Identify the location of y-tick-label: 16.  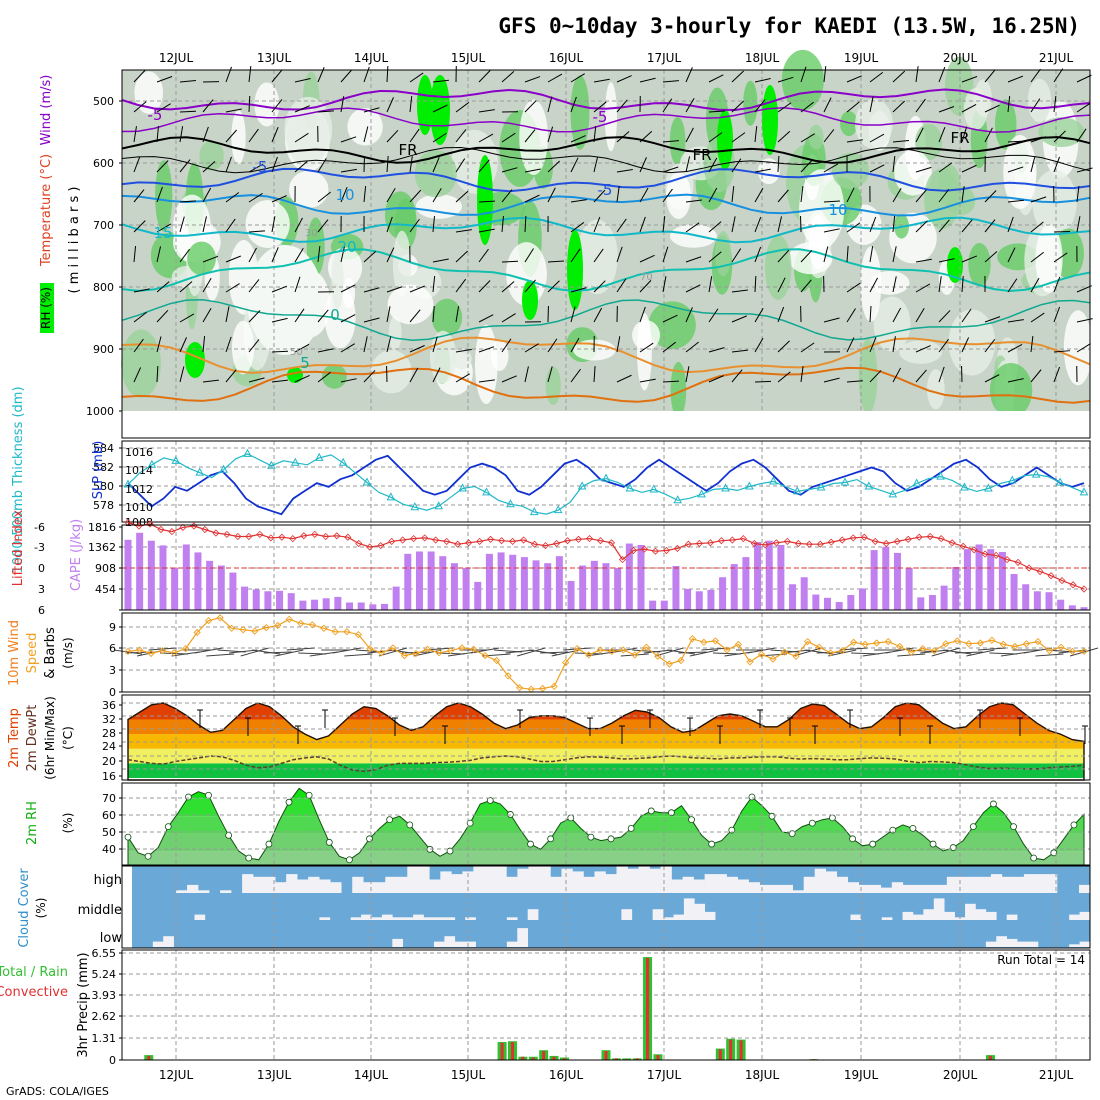
(109, 776).